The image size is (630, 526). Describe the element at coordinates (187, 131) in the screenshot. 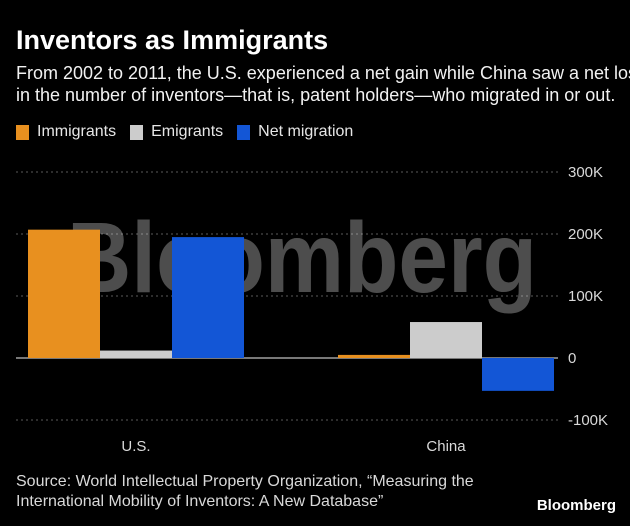

I see `legend-label-emigrants: Emigrants` at that location.